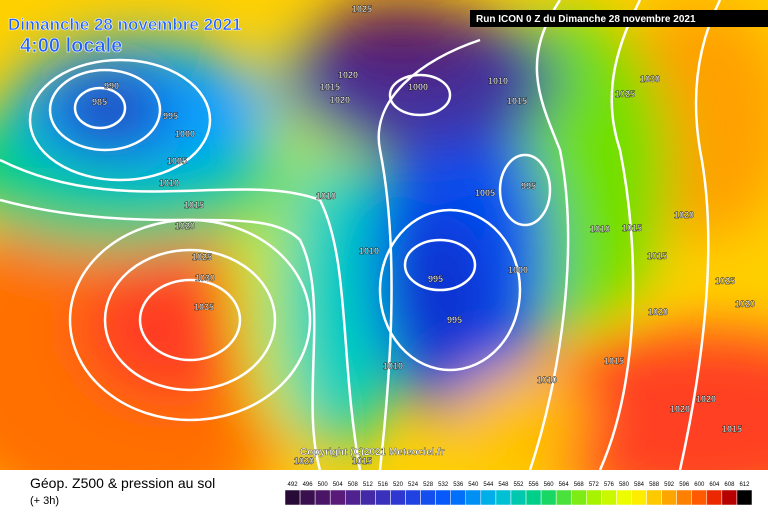 The width and height of the screenshot is (768, 517). I want to click on run-box, so click(619, 18).